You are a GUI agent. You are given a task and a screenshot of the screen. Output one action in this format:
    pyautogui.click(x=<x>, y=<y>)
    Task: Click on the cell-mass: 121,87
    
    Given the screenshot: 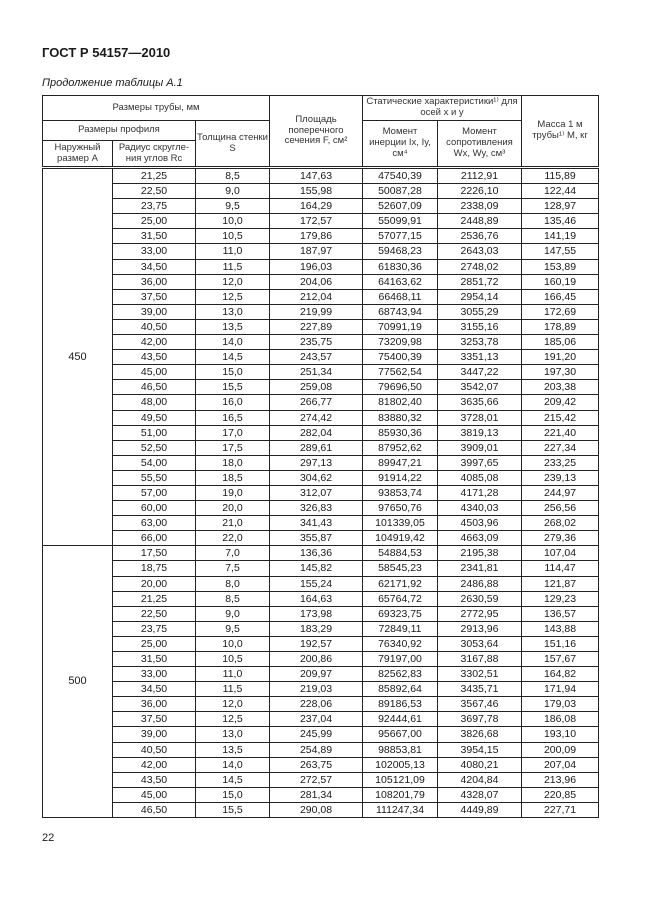 What is the action you would take?
    pyautogui.click(x=560, y=583)
    